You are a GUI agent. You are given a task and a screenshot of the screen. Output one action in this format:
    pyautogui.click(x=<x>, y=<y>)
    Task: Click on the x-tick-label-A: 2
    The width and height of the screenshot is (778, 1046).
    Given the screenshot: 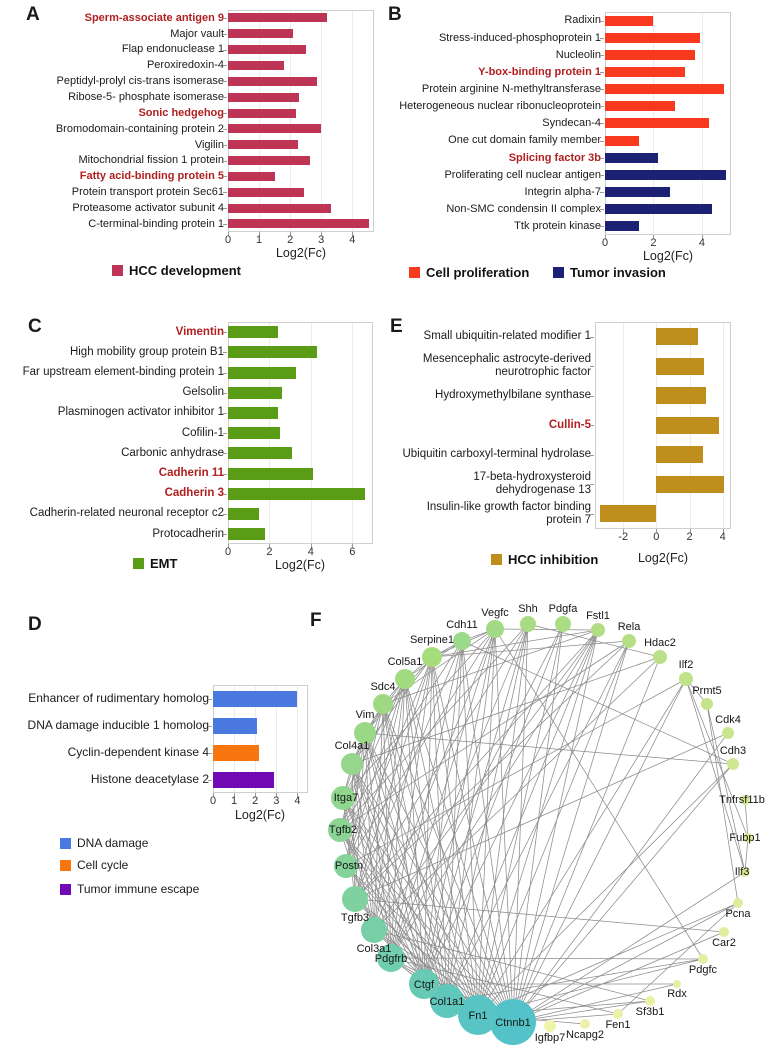 What is the action you would take?
    pyautogui.click(x=290, y=240)
    